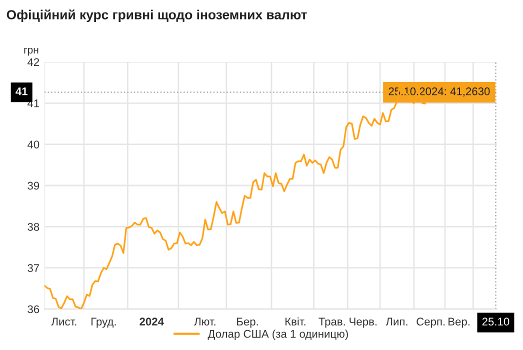 This screenshot has width=523, height=350. Describe the element at coordinates (247, 323) in the screenshot. I see `x-tick-label: Бер.` at that location.